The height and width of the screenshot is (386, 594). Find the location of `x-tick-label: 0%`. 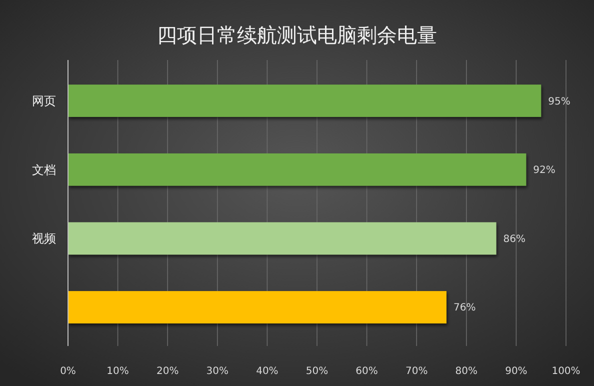

x-tick-label: 0% is located at coordinates (68, 371).